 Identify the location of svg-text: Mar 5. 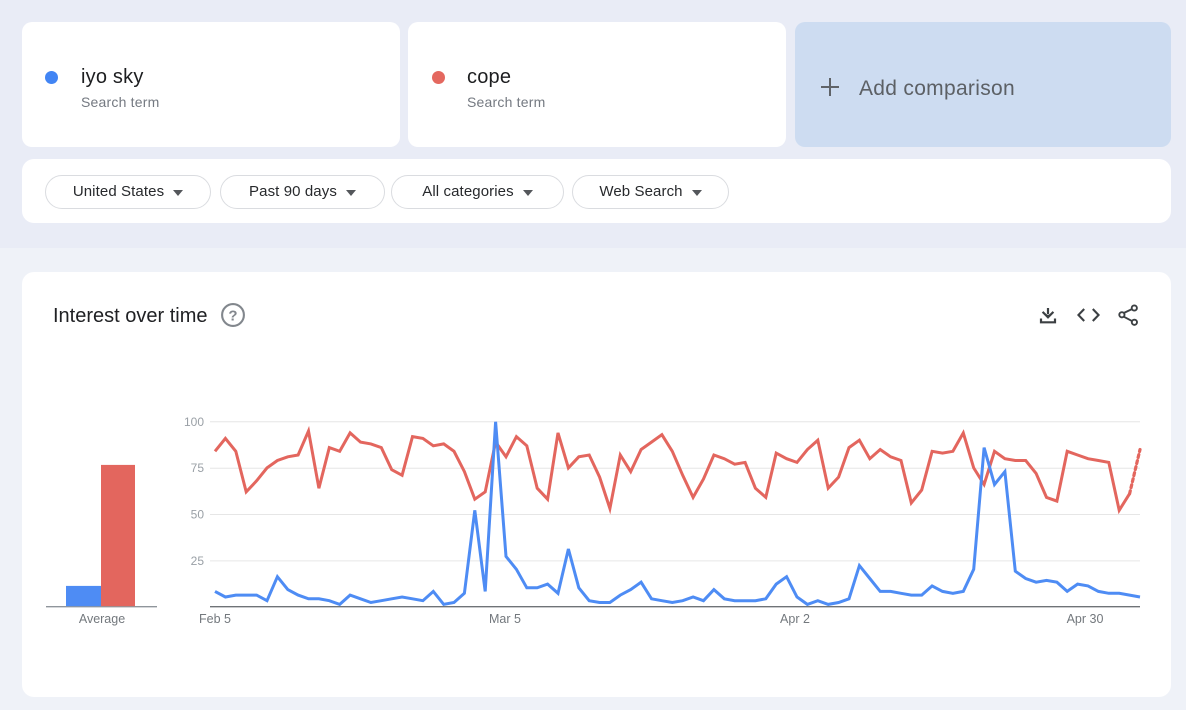
(505, 619).